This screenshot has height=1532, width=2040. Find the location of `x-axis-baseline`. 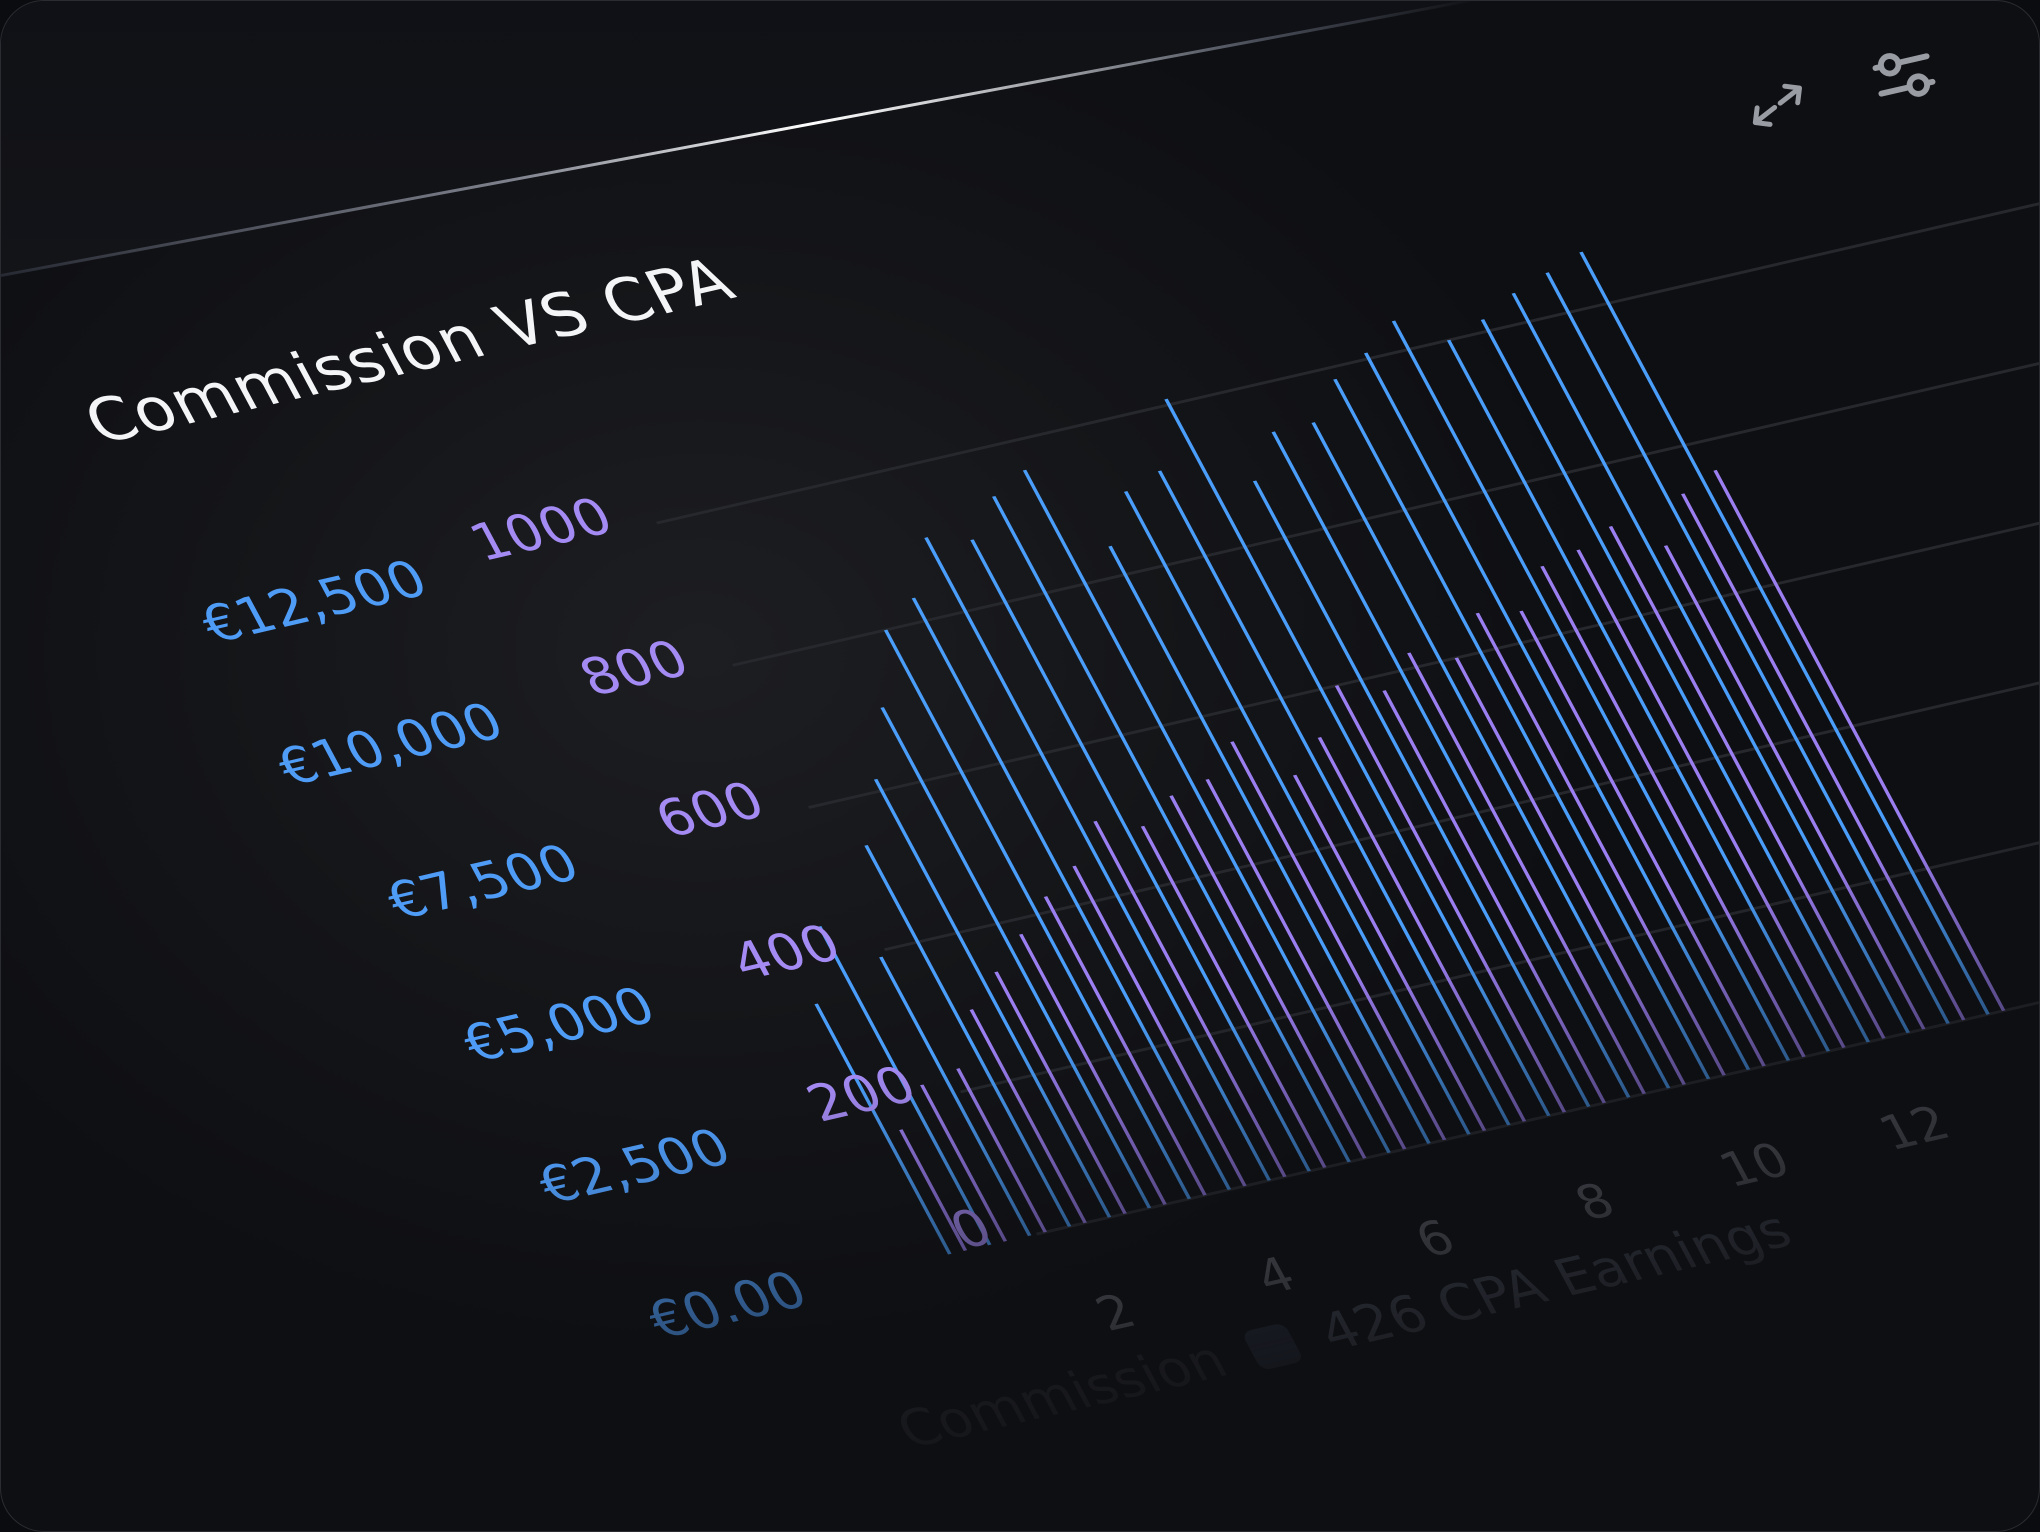

x-axis-baseline is located at coordinates (1537, 1028).